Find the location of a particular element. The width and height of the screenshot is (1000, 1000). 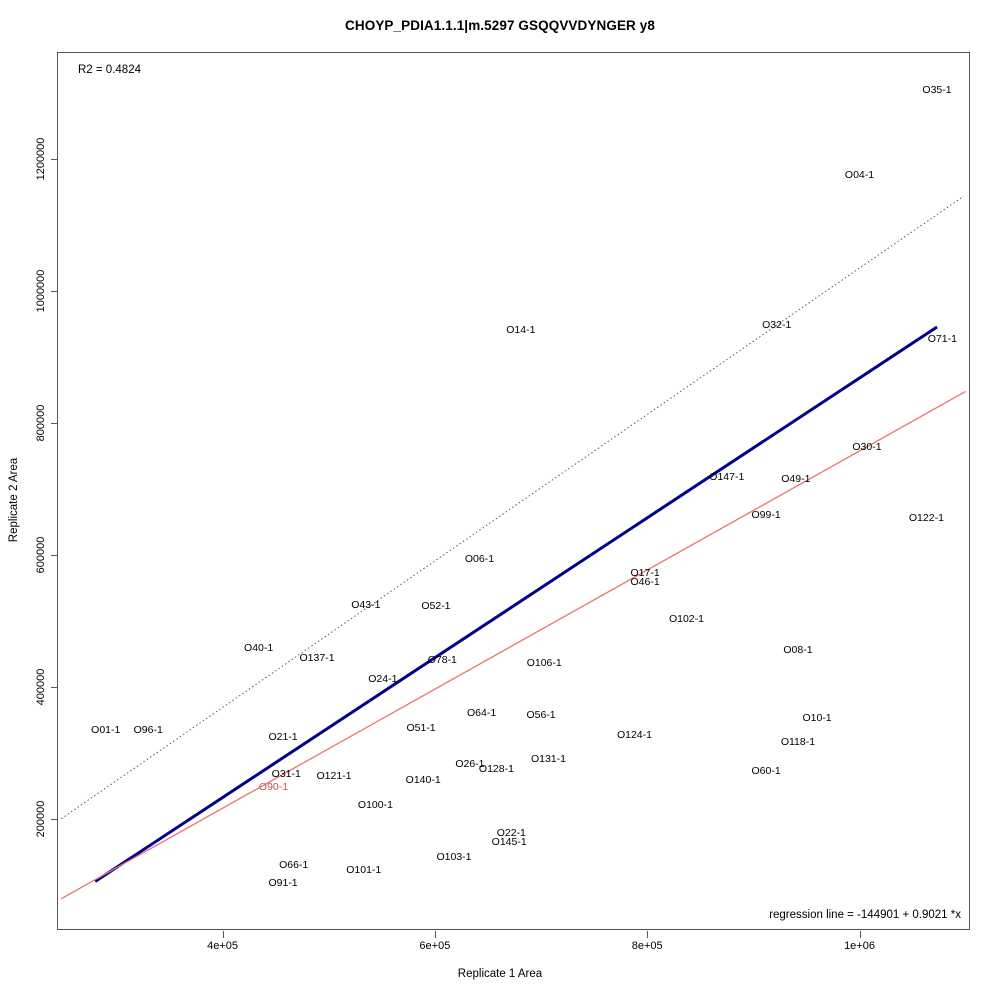

data-point-label: O04-1 is located at coordinates (859, 174).